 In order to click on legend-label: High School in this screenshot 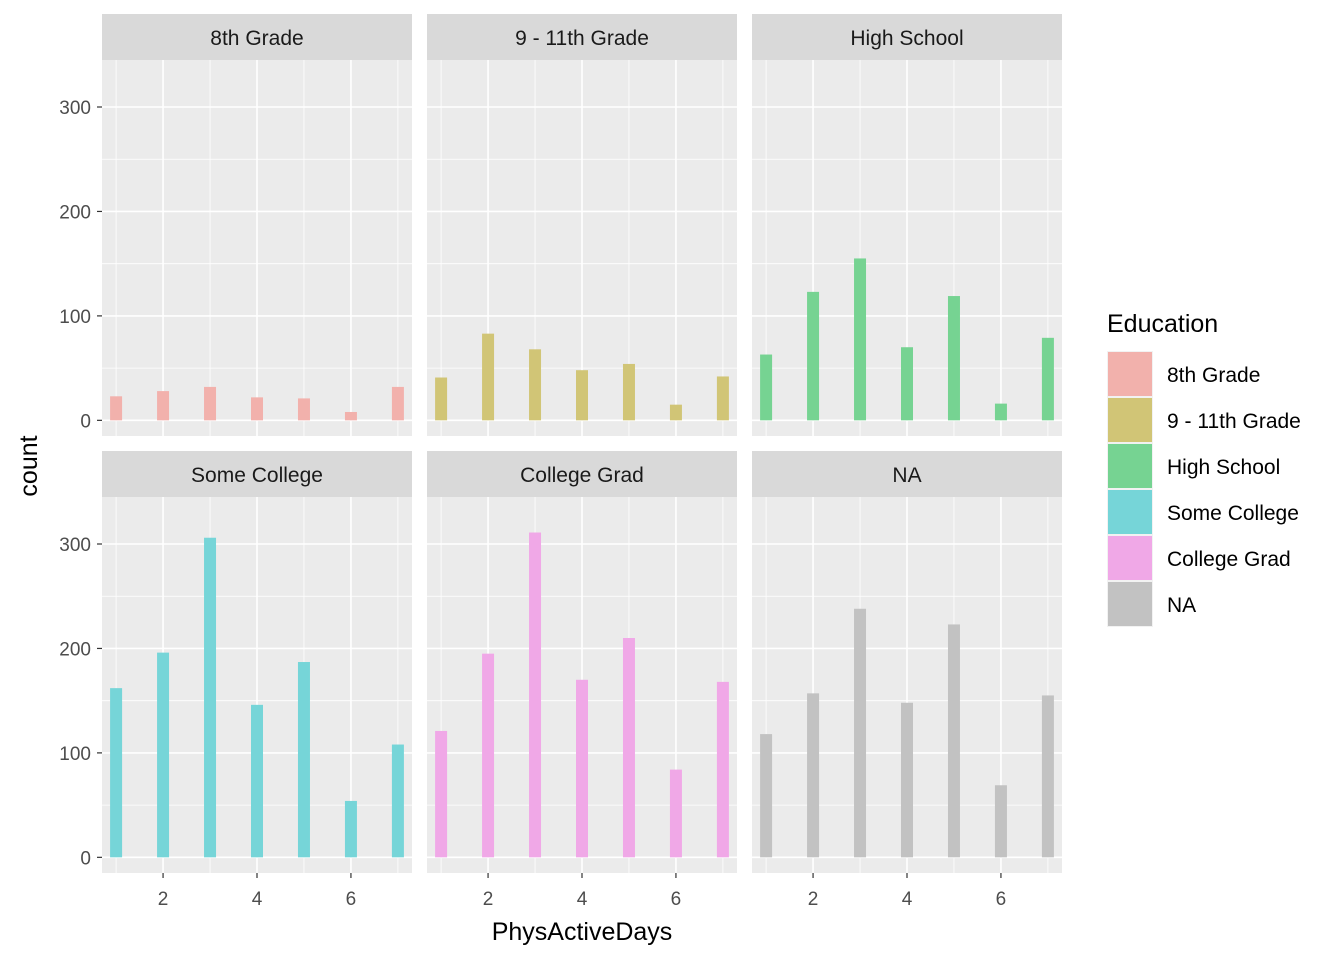, I will do `click(1223, 467)`.